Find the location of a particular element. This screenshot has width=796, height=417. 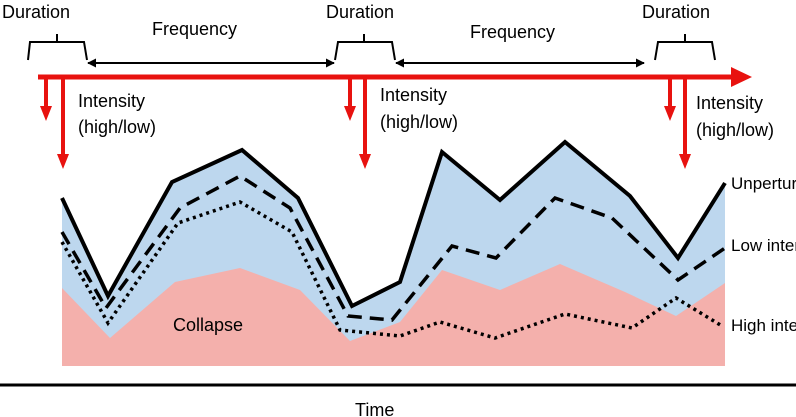

duration-label-2: Duration is located at coordinates (360, 12).